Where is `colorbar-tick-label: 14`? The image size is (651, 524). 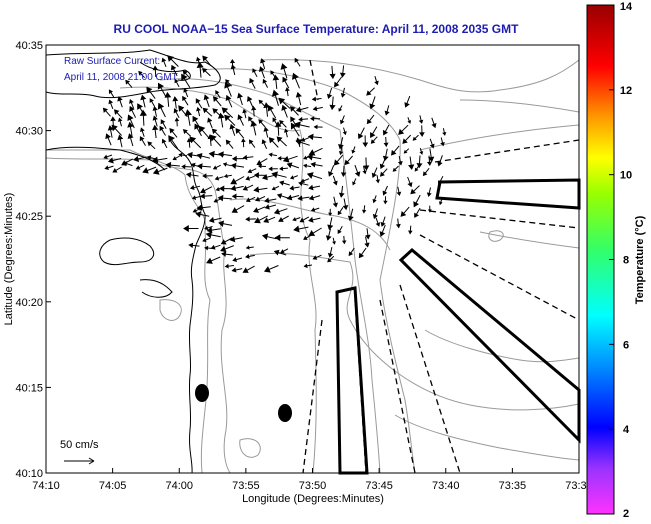 colorbar-tick-label: 14 is located at coordinates (626, 7).